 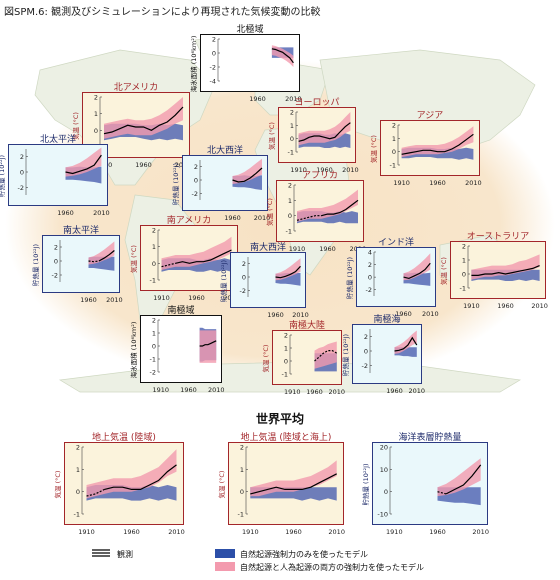 What do you see at coordinates (395, 243) in the screenshot?
I see `panel-title: インド洋` at bounding box center [395, 243].